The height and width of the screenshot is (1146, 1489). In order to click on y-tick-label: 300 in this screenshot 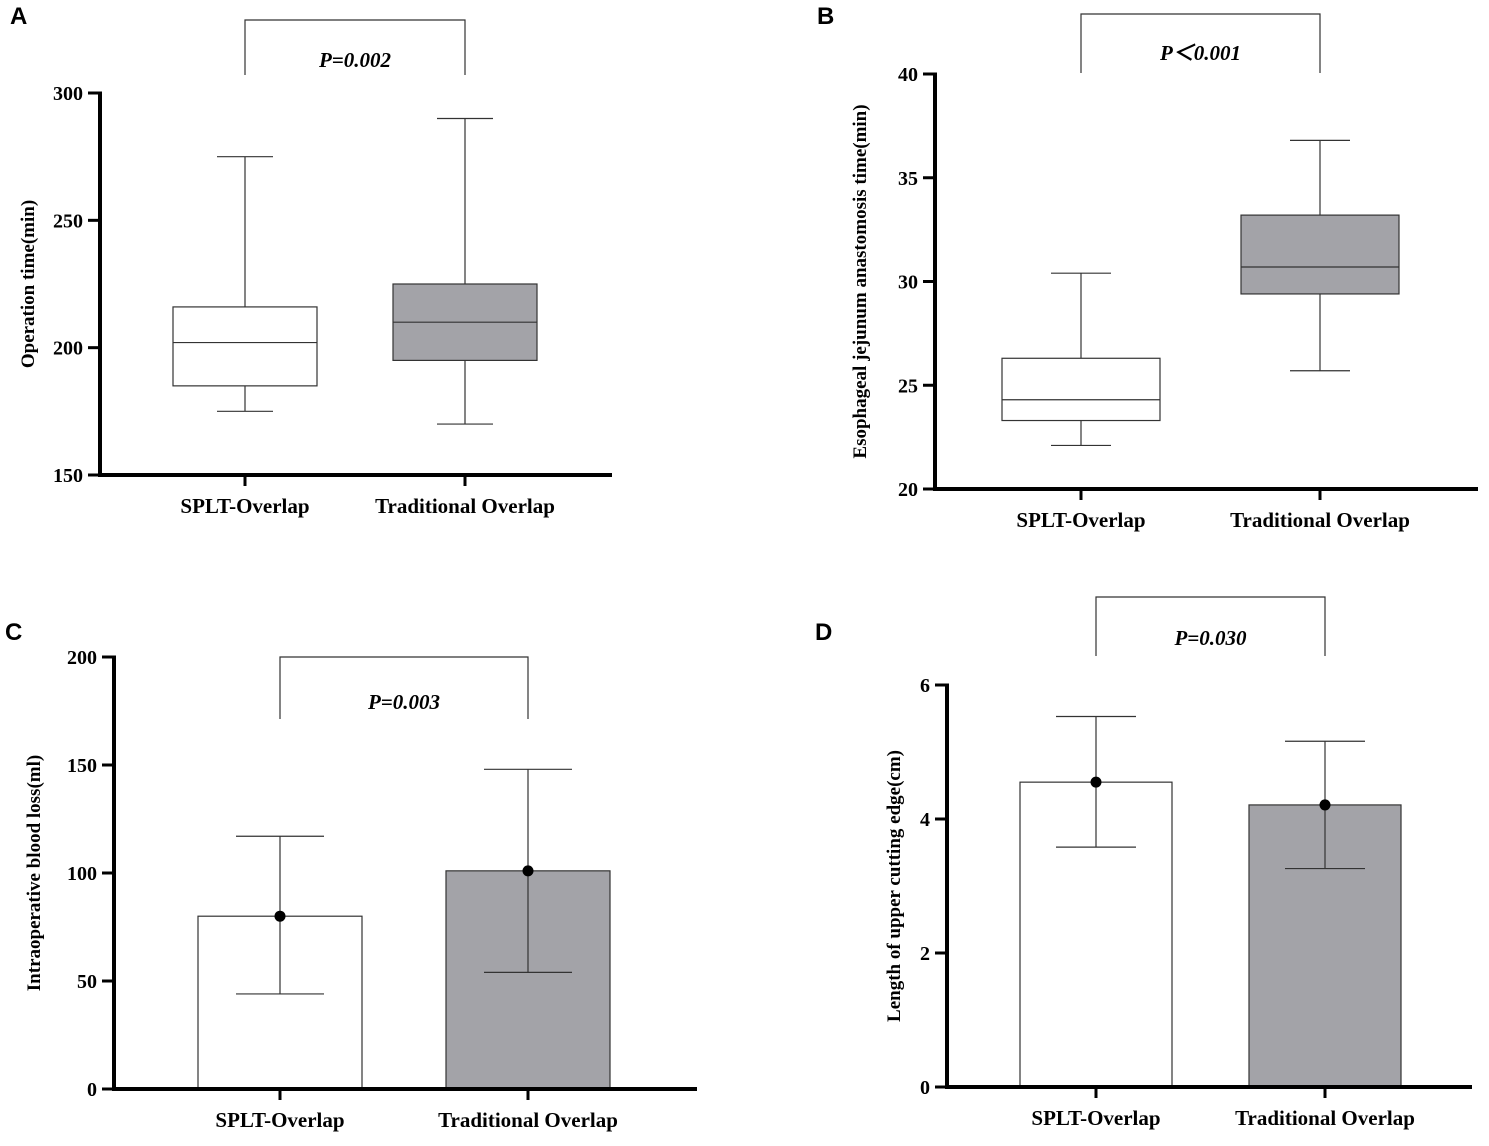, I will do `click(68, 94)`.